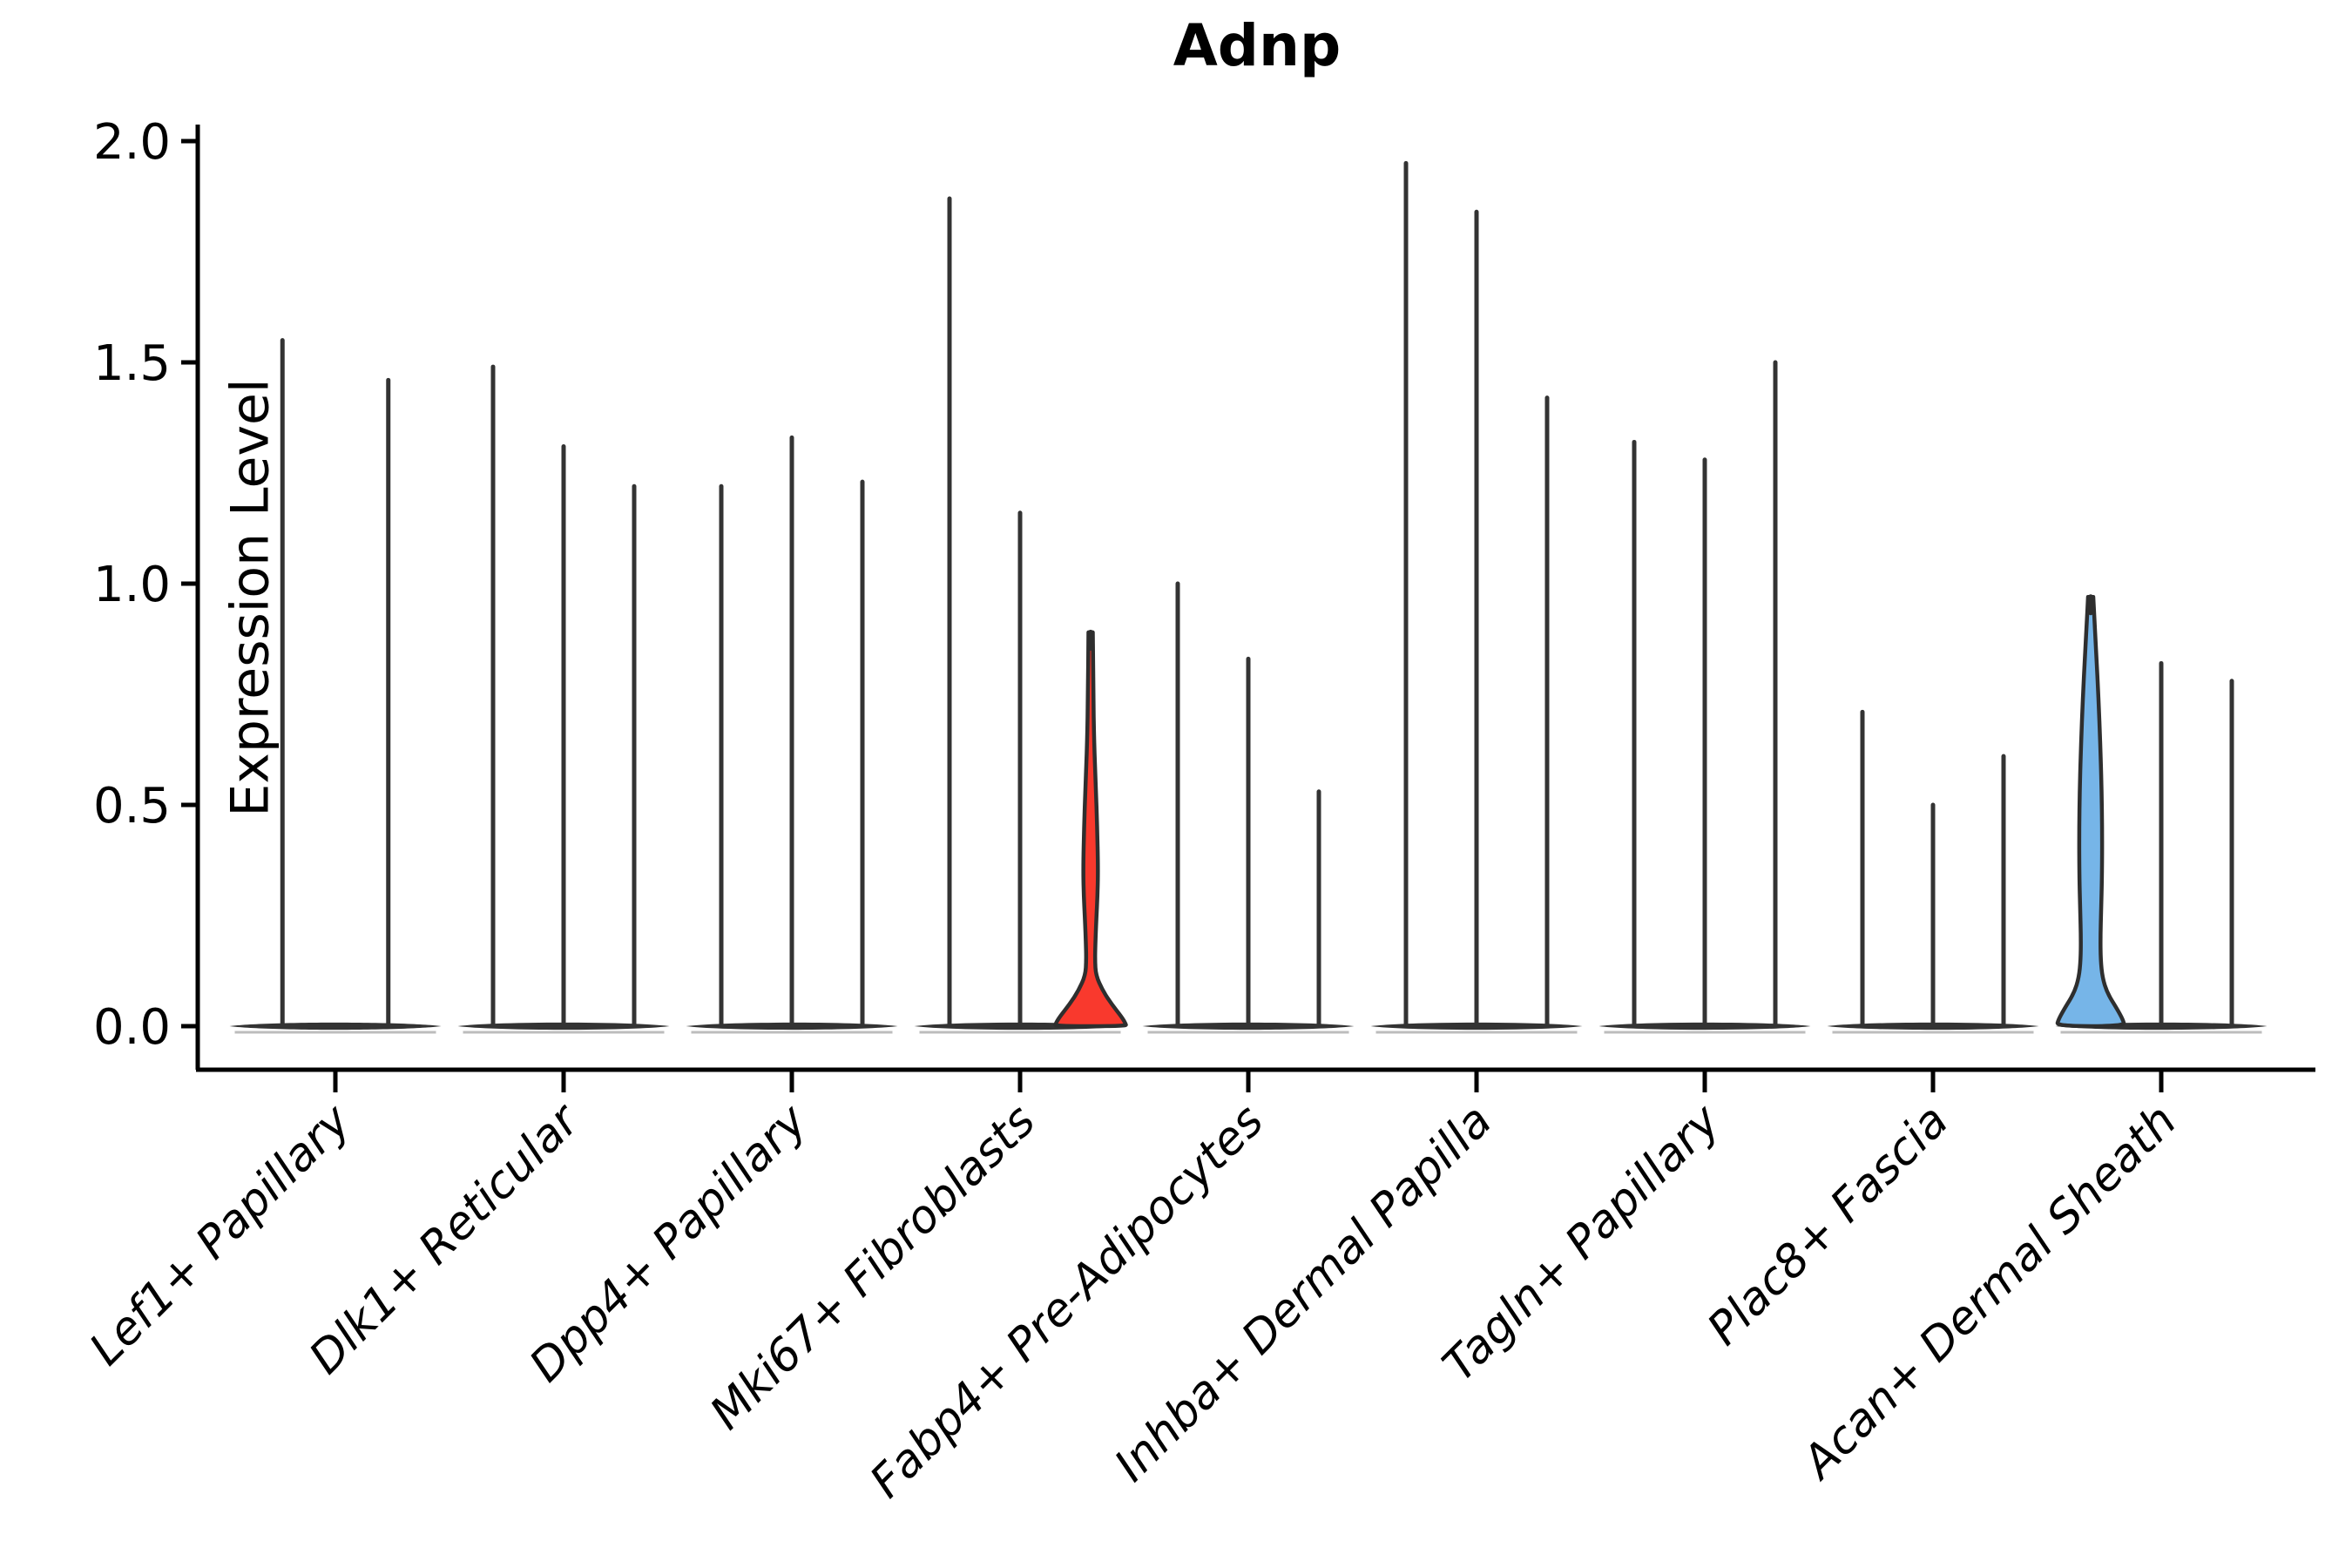 The width and height of the screenshot is (2352, 1568). Describe the element at coordinates (1303, 1293) in the screenshot. I see `x-tick-label: Inhba+ Dermal Papilla` at that location.